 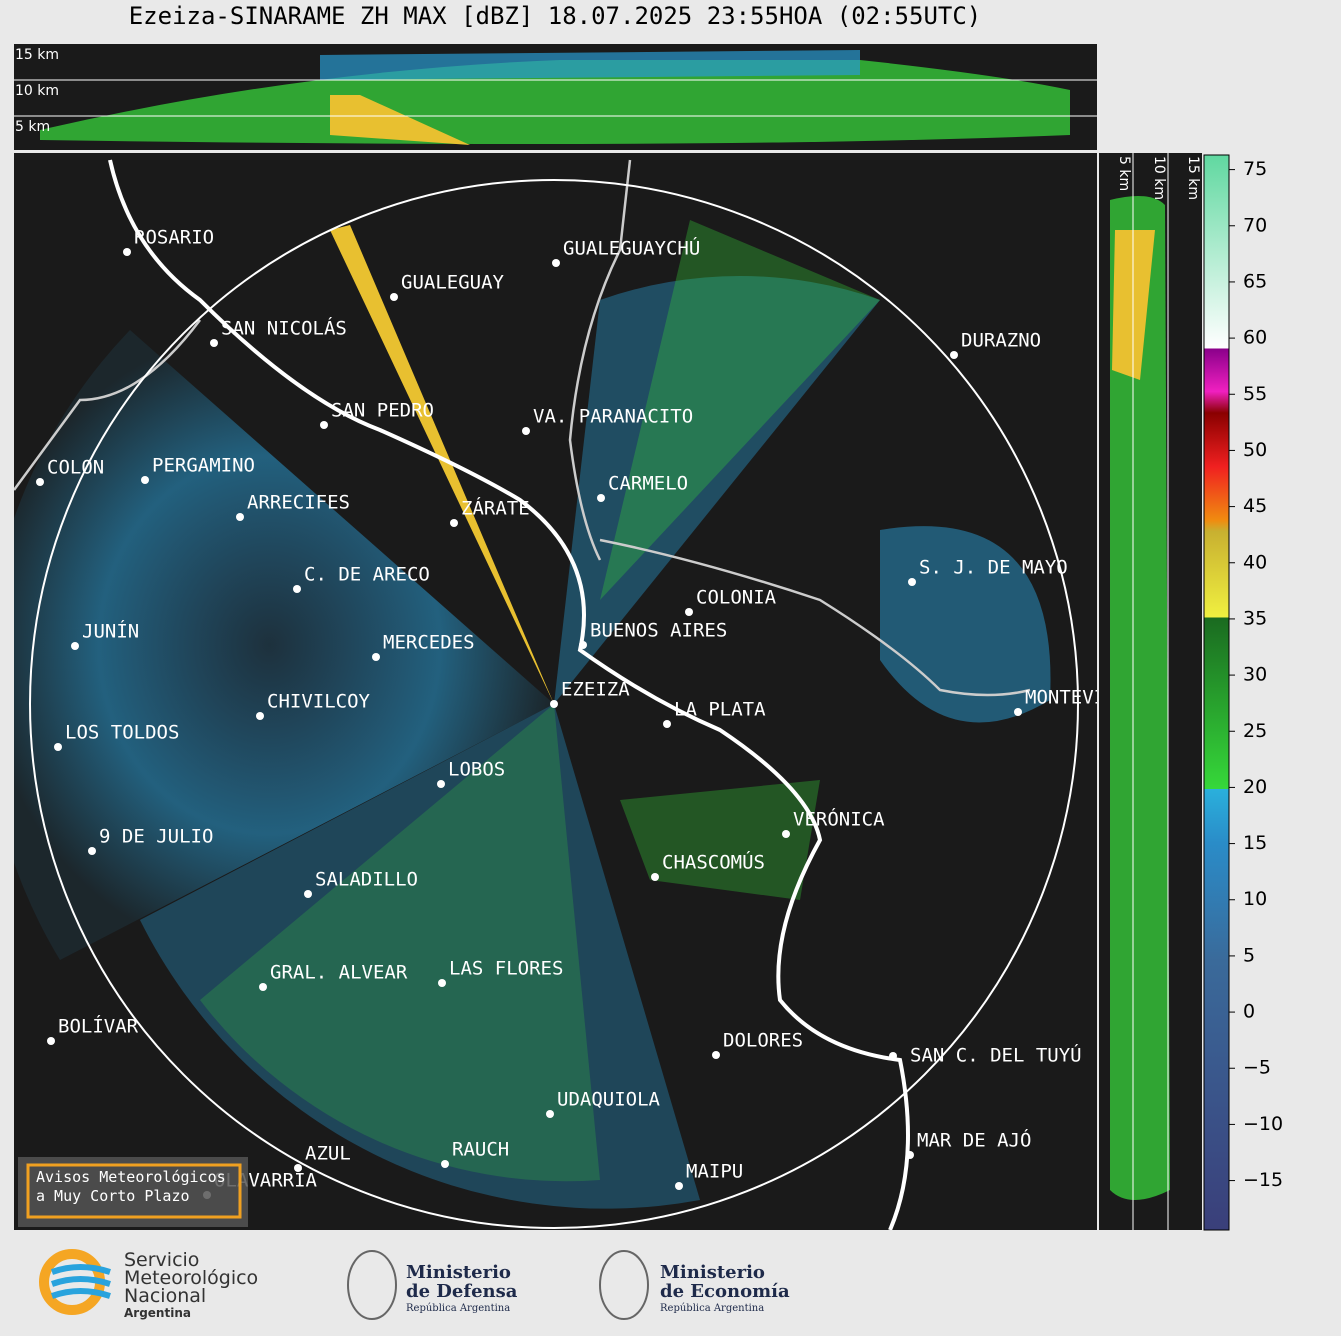 I want to click on city-label: VERÓNICA, so click(x=839, y=819).